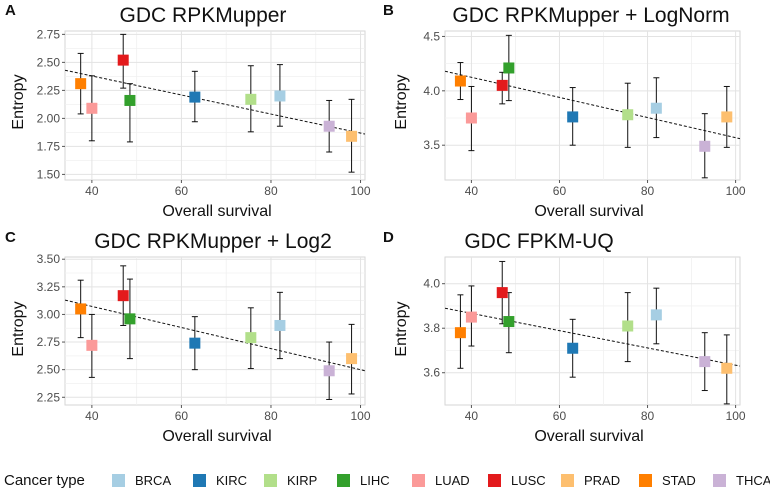  Describe the element at coordinates (460, 81) in the screenshot. I see `panel-b-point-stad` at that location.